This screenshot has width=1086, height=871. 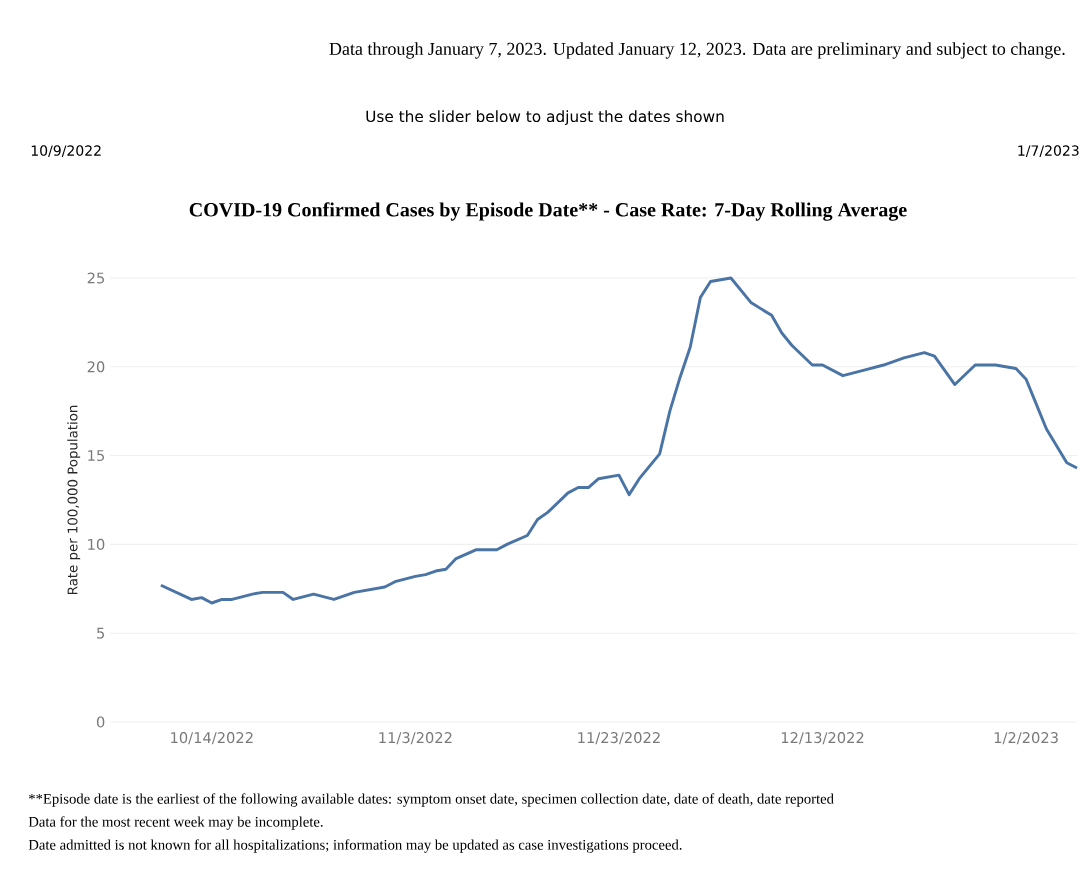 I want to click on y-tick-label: 15, so click(x=96, y=456).